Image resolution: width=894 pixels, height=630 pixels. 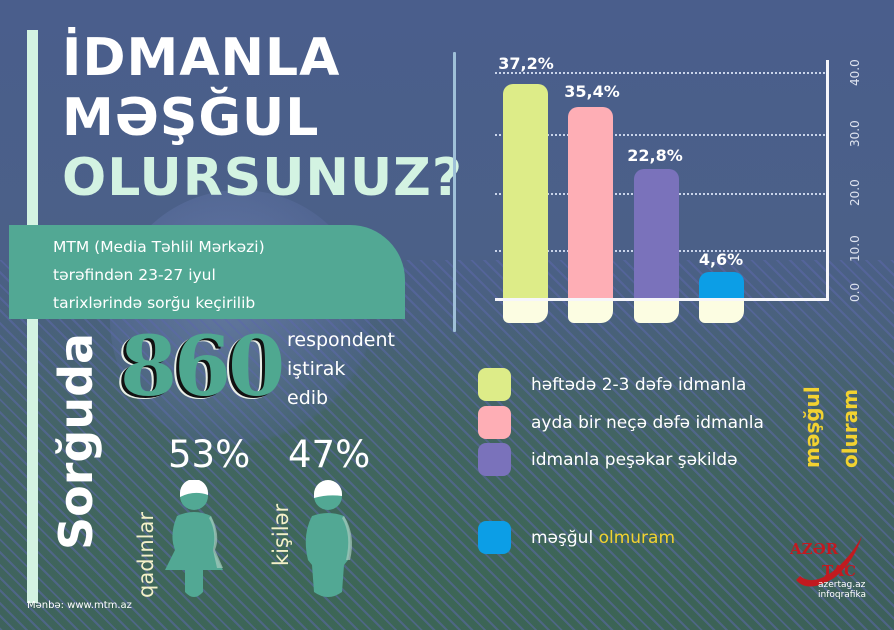 What do you see at coordinates (842, 595) in the screenshot?
I see `logo-caption: infoqrafika` at bounding box center [842, 595].